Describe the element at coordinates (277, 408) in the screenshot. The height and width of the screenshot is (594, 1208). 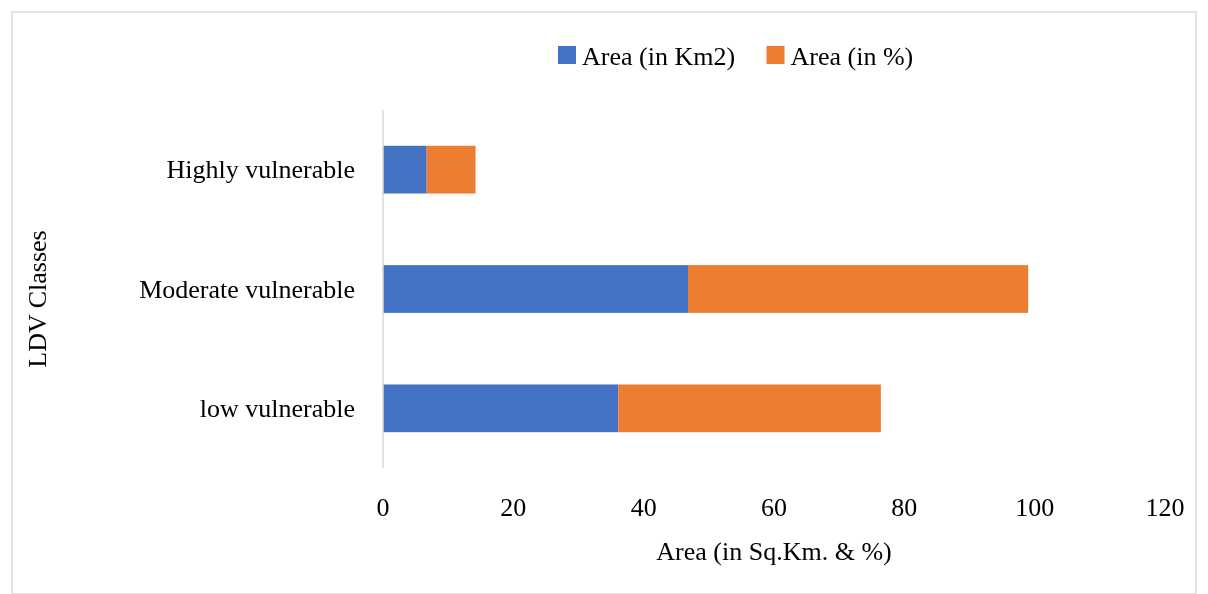
I see `y-tick-label: low vulnerable` at that location.